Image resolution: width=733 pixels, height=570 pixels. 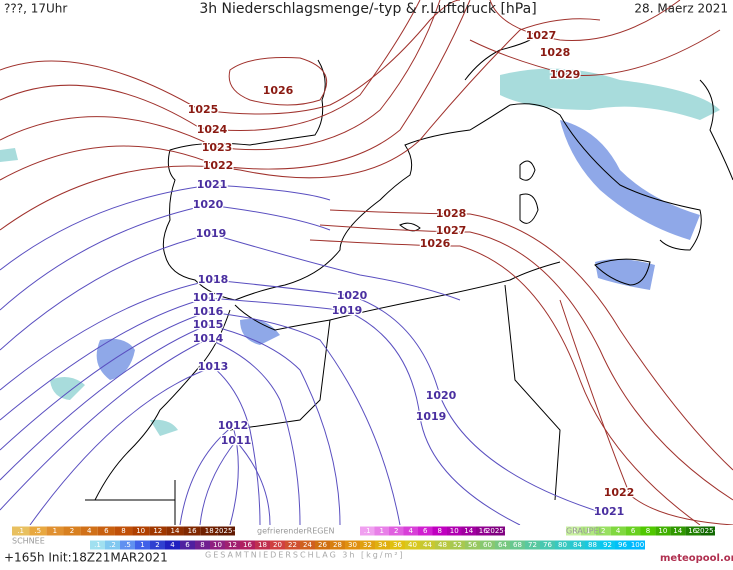 What do you see at coordinates (696, 558) in the screenshot?
I see `brand: meteopool.org` at bounding box center [696, 558].